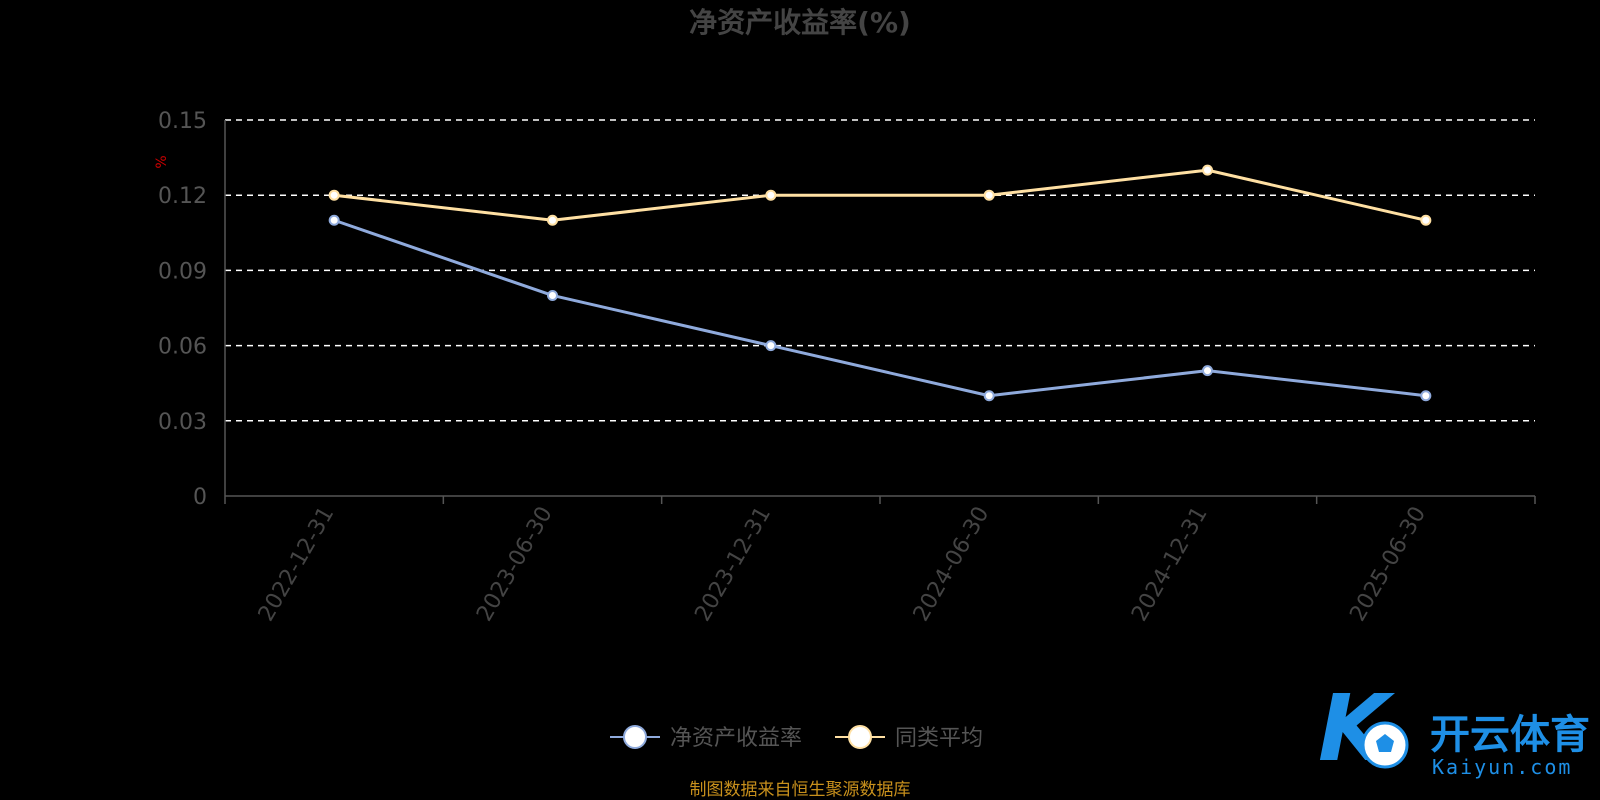  Describe the element at coordinates (1170, 564) in the screenshot. I see `x-tick-label: 2024-12-31` at that location.